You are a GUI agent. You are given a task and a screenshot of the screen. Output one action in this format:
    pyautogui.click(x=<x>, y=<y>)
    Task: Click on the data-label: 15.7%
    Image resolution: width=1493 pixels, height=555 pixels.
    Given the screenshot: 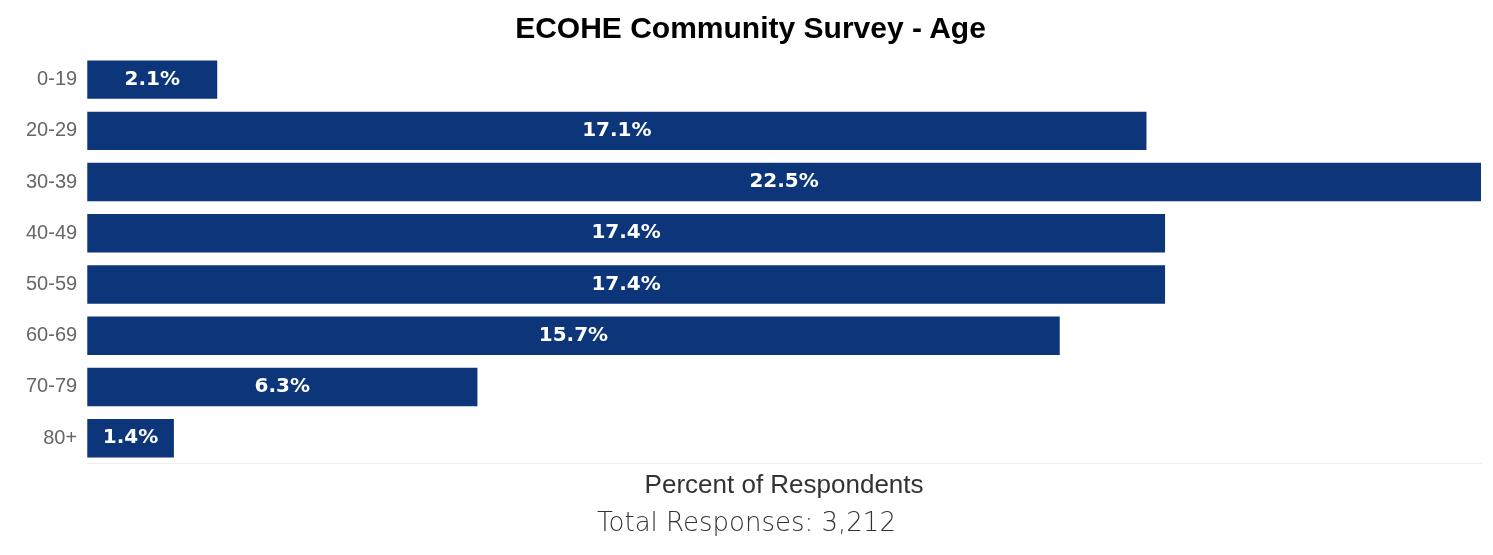 What is the action you would take?
    pyautogui.click(x=573, y=333)
    